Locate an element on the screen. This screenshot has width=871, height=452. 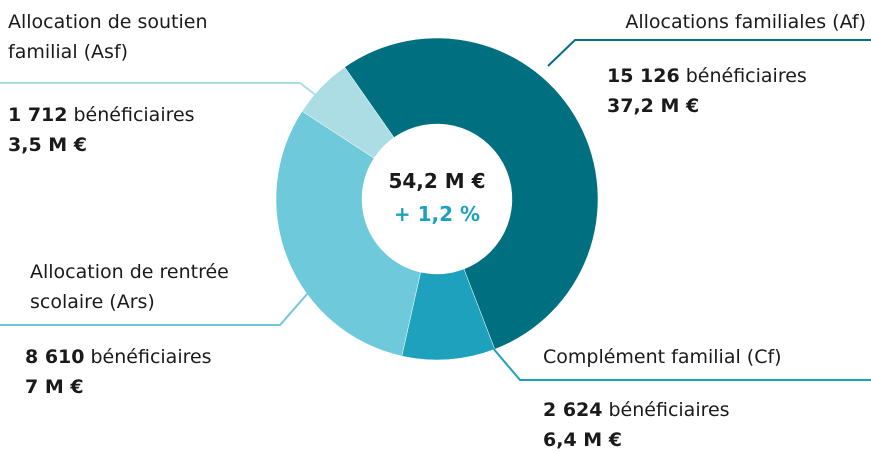
beneficiaries: 2 624 bénéficiaires is located at coordinates (636, 410).